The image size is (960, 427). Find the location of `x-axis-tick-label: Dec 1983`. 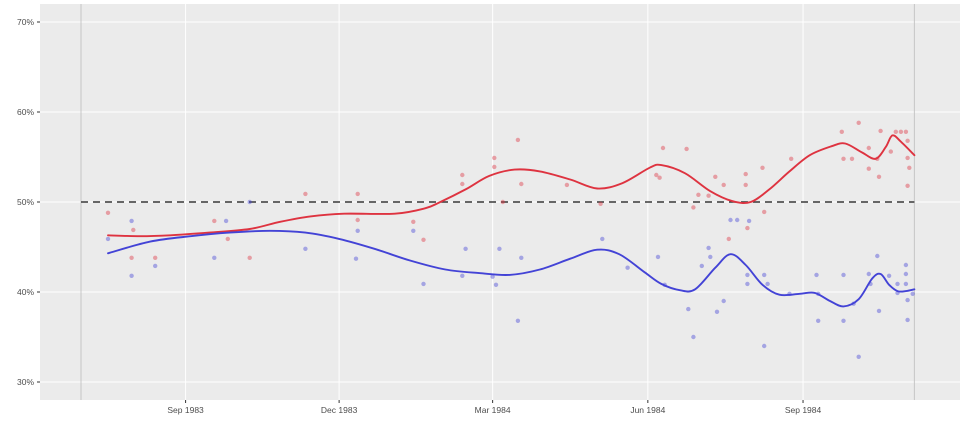

x-axis-tick-label: Dec 1983 is located at coordinates (339, 410).